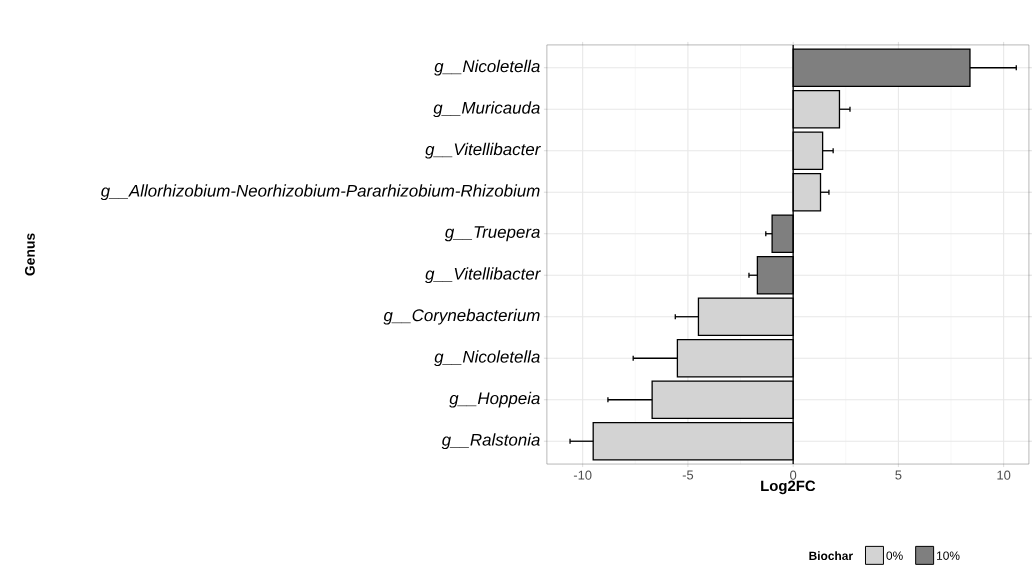 The width and height of the screenshot is (1032, 567). What do you see at coordinates (898, 475) in the screenshot?
I see `x-tick-label: 5` at bounding box center [898, 475].